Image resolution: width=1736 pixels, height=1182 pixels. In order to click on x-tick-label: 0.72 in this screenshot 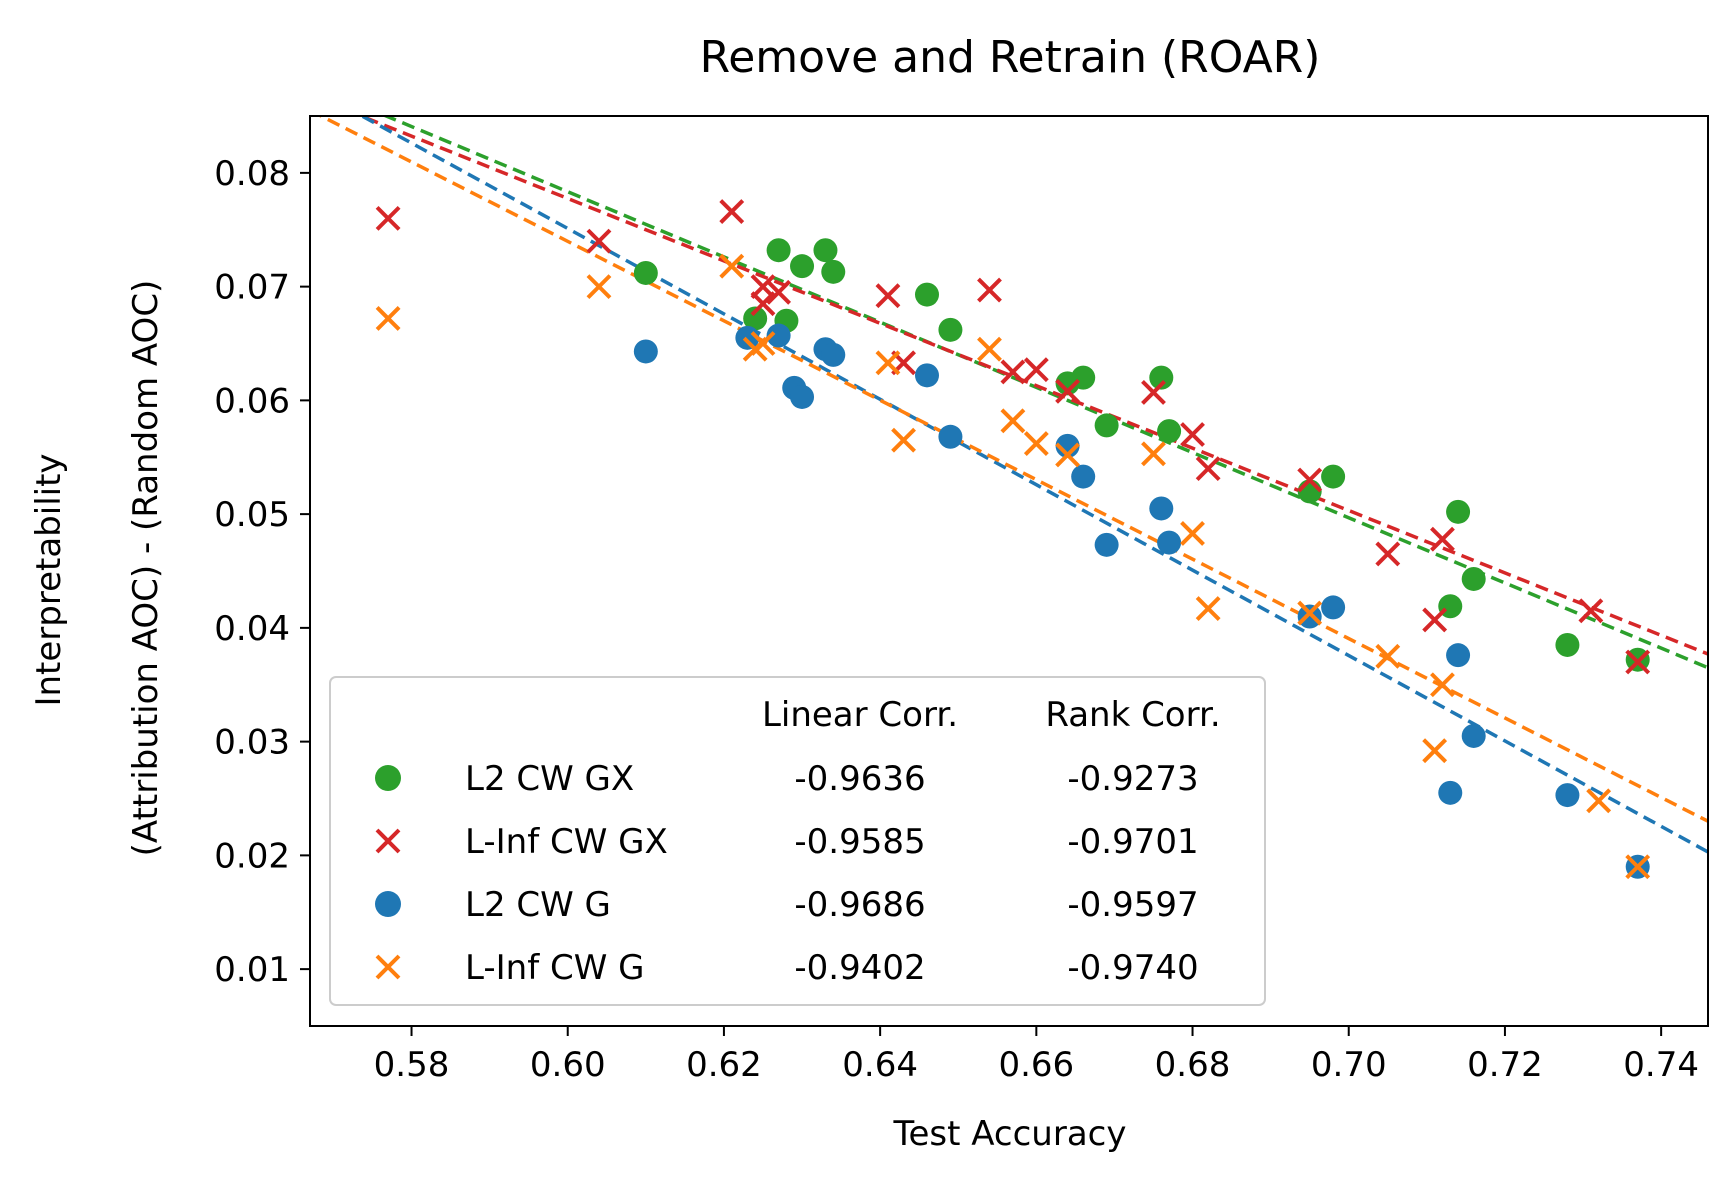, I will do `click(1505, 1065)`.